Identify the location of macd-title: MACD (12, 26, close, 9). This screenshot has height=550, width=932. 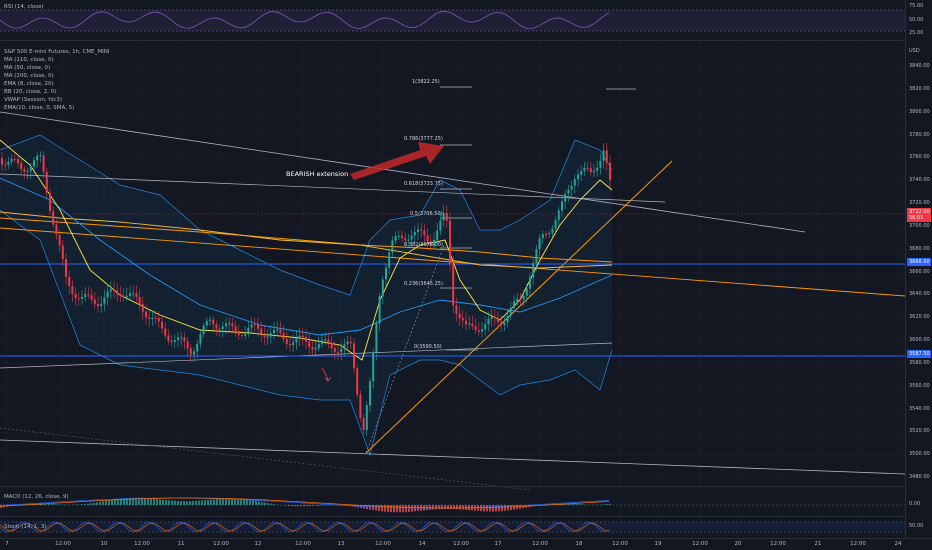
(36, 497).